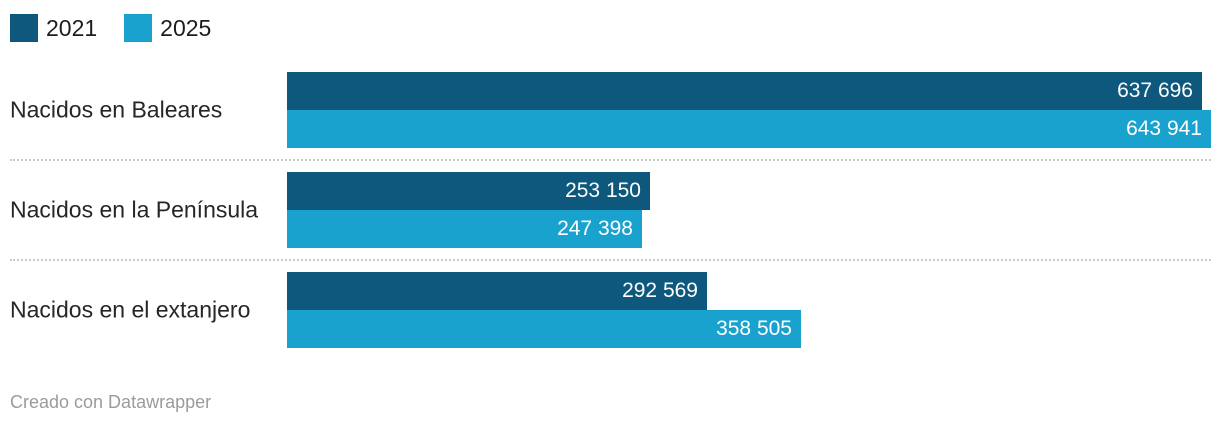  Describe the element at coordinates (749, 129) in the screenshot. I see `bar-2025: 643 941` at that location.